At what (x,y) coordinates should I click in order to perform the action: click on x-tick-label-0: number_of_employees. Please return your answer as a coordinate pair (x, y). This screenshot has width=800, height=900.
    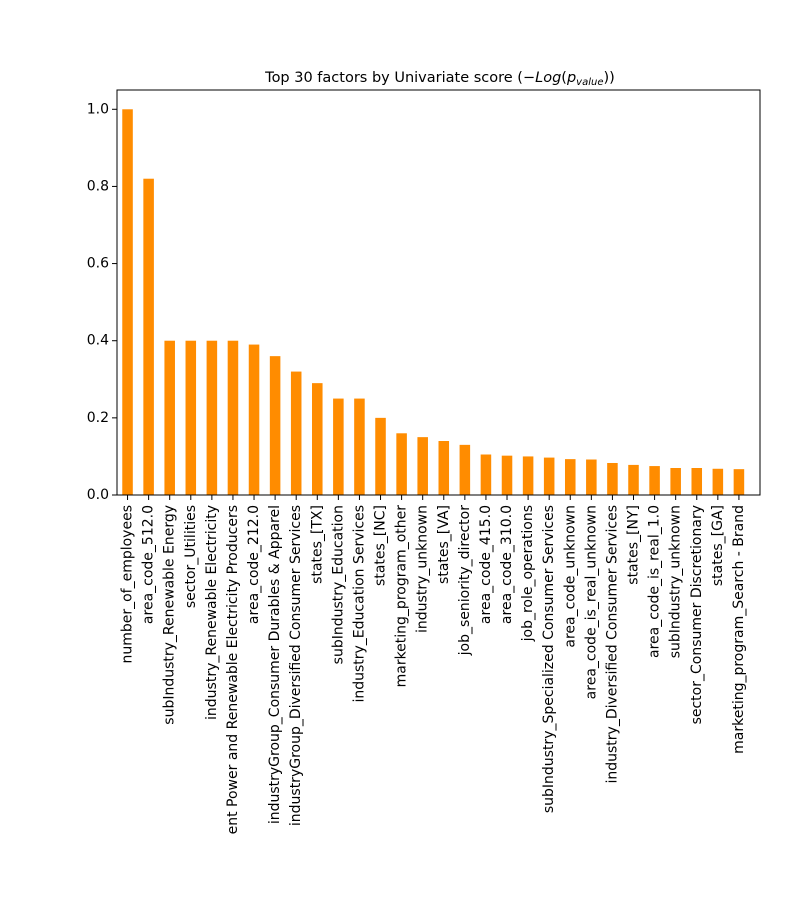
    Looking at the image, I should click on (128, 584).